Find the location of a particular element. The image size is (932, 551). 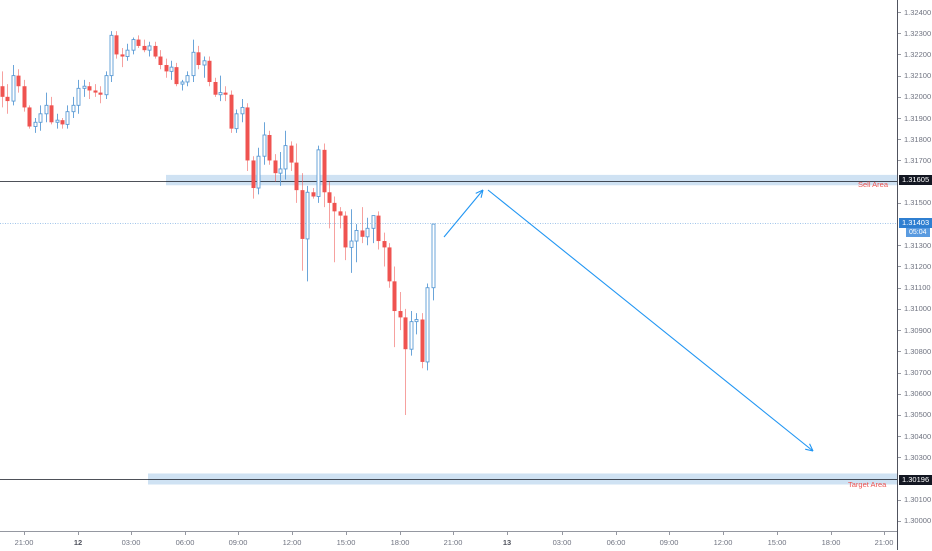

price-tick-label: 1.32200 is located at coordinates (918, 54).